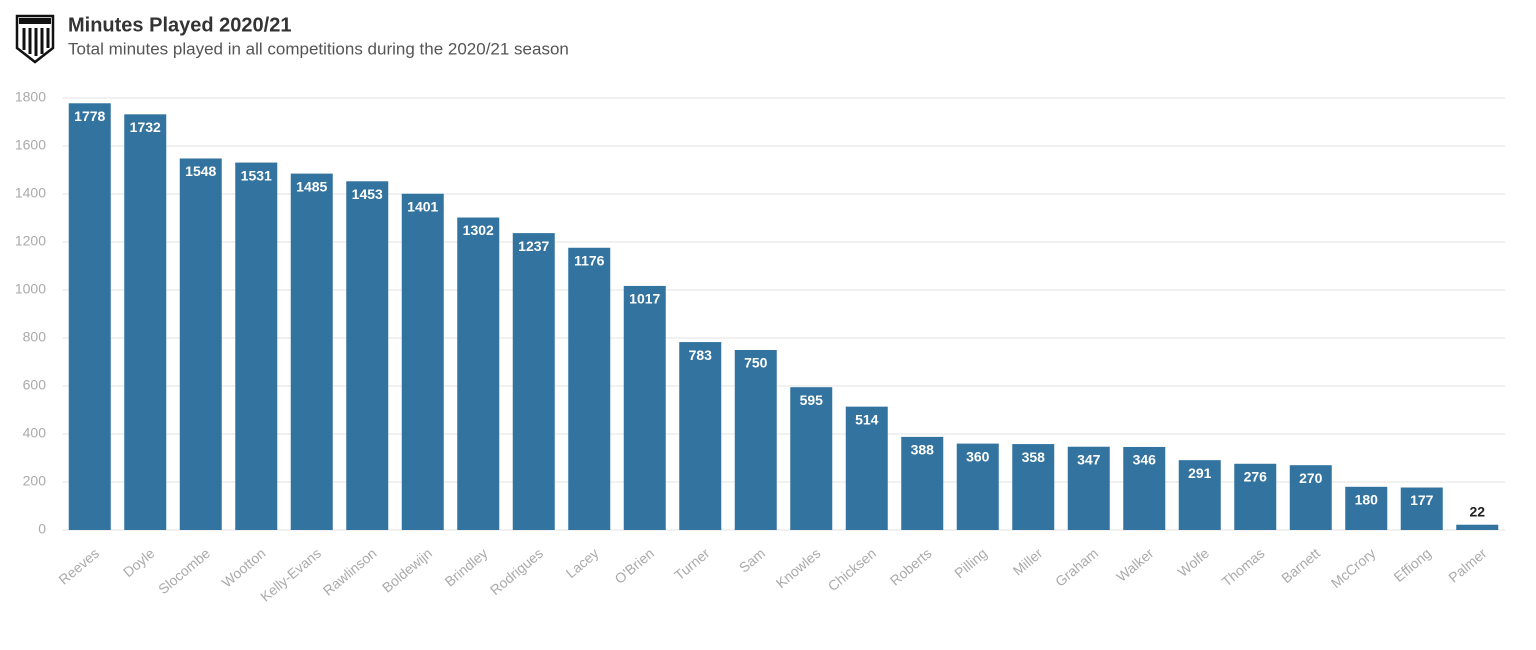 The image size is (1536, 650). I want to click on value-label: 1548, so click(200, 171).